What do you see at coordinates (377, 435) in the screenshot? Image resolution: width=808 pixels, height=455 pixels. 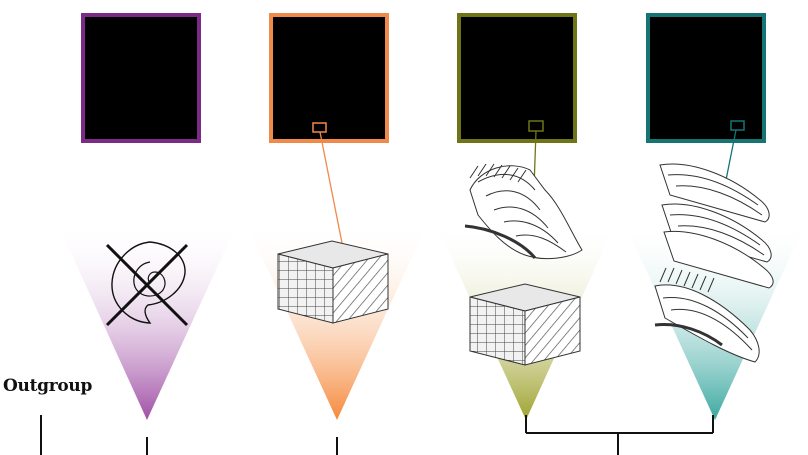 I see `tree-branches` at bounding box center [377, 435].